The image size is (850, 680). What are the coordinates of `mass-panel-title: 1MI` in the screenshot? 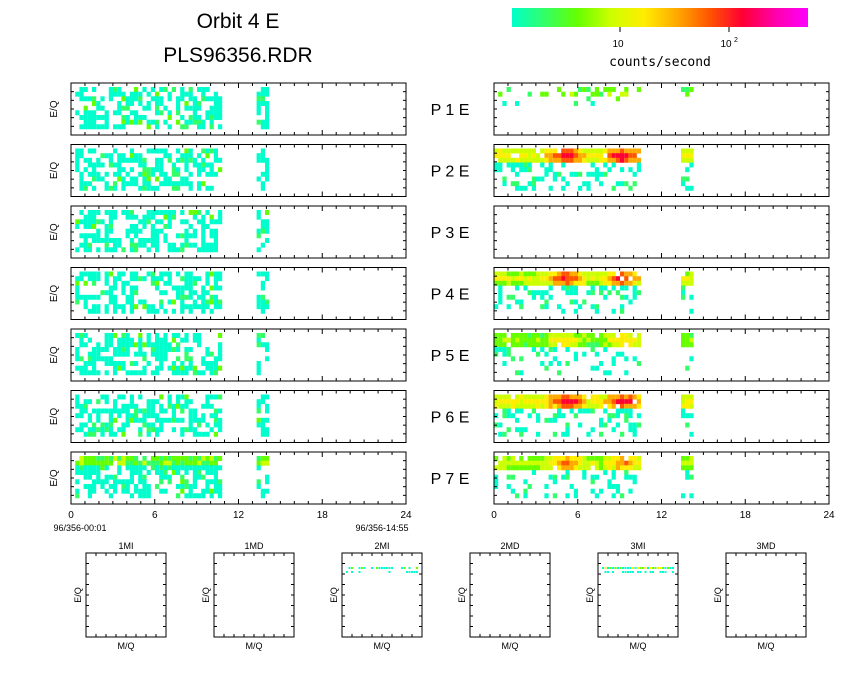 It's located at (125, 546).